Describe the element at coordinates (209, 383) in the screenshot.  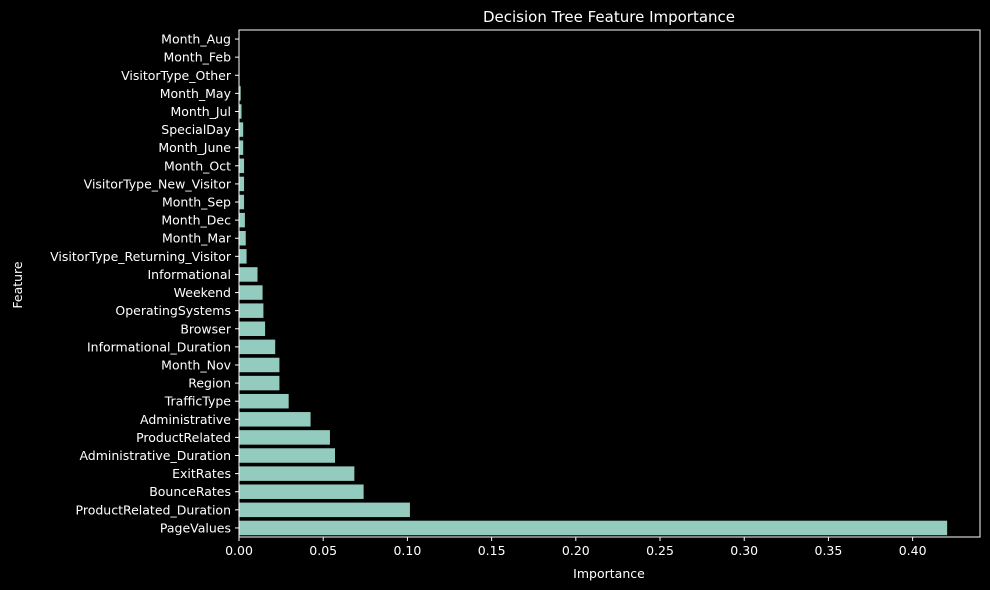
I see `y-tick-label: Region` at that location.